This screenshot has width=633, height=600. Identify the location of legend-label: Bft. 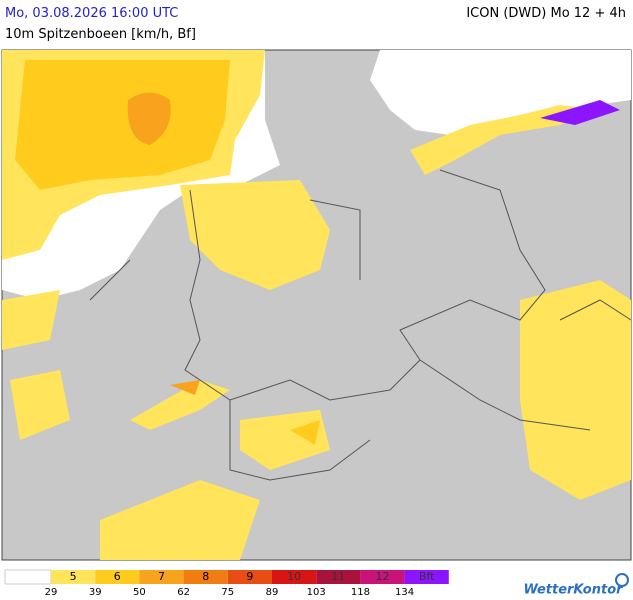
(427, 576).